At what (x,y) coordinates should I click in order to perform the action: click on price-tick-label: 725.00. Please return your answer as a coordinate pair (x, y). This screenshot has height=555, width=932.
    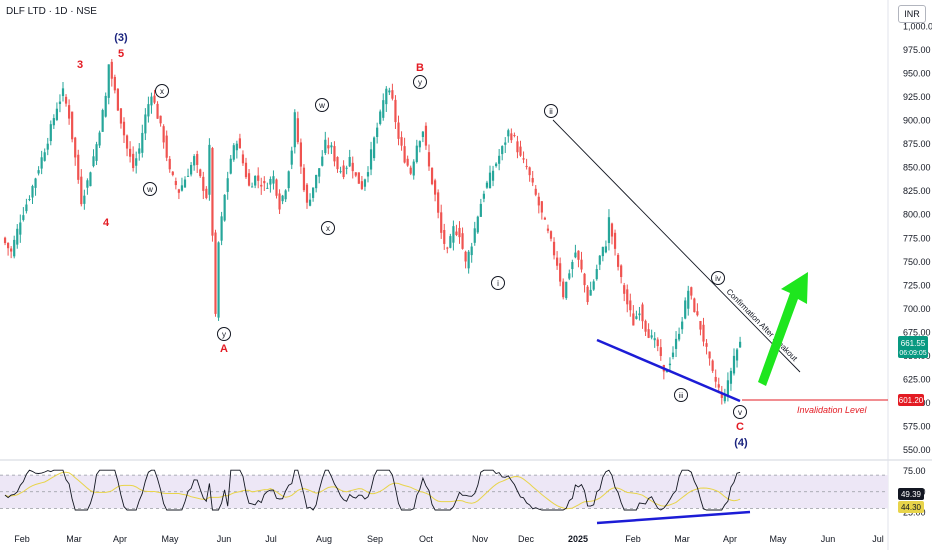
    Looking at the image, I should click on (917, 285).